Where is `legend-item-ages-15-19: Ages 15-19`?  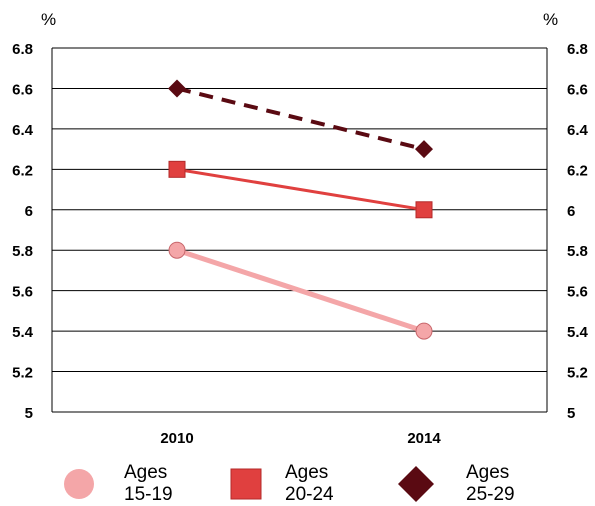
legend-item-ages-15-19: Ages 15-19 is located at coordinates (117, 484).